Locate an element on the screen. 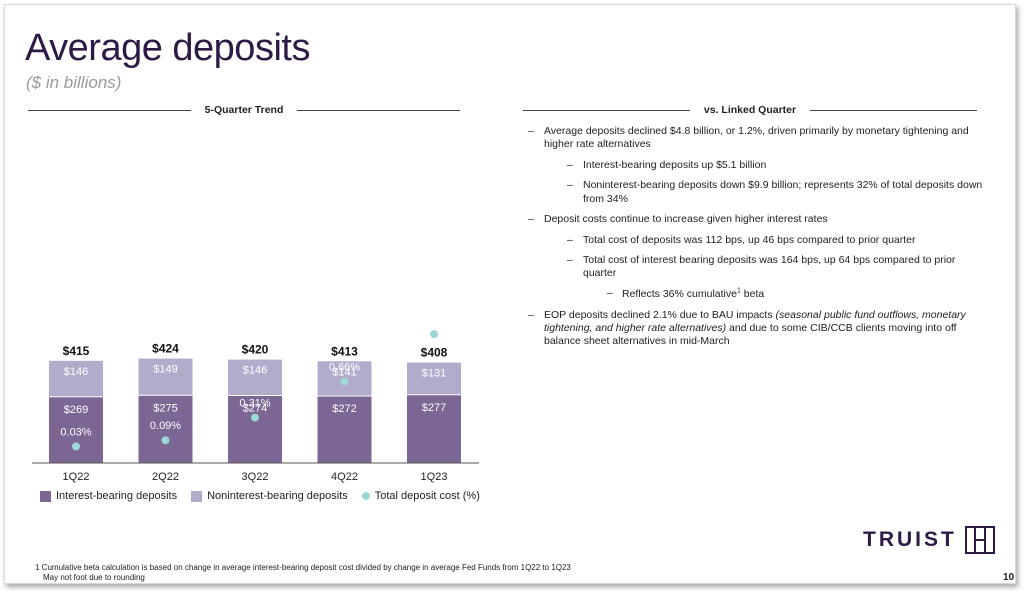  page-number: 10 is located at coordinates (1009, 577).